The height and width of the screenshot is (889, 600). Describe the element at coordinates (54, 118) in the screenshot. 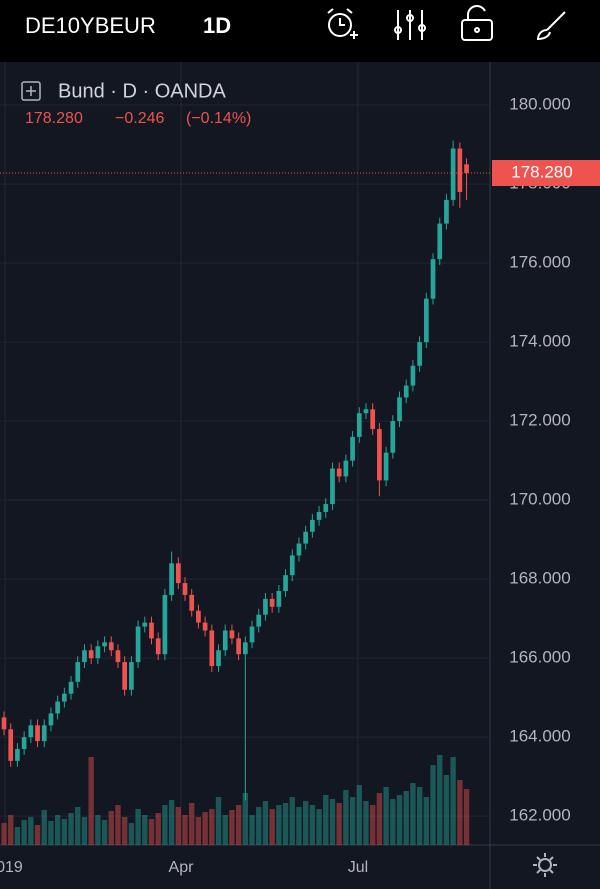

I see `legend-price: 178.280` at that location.